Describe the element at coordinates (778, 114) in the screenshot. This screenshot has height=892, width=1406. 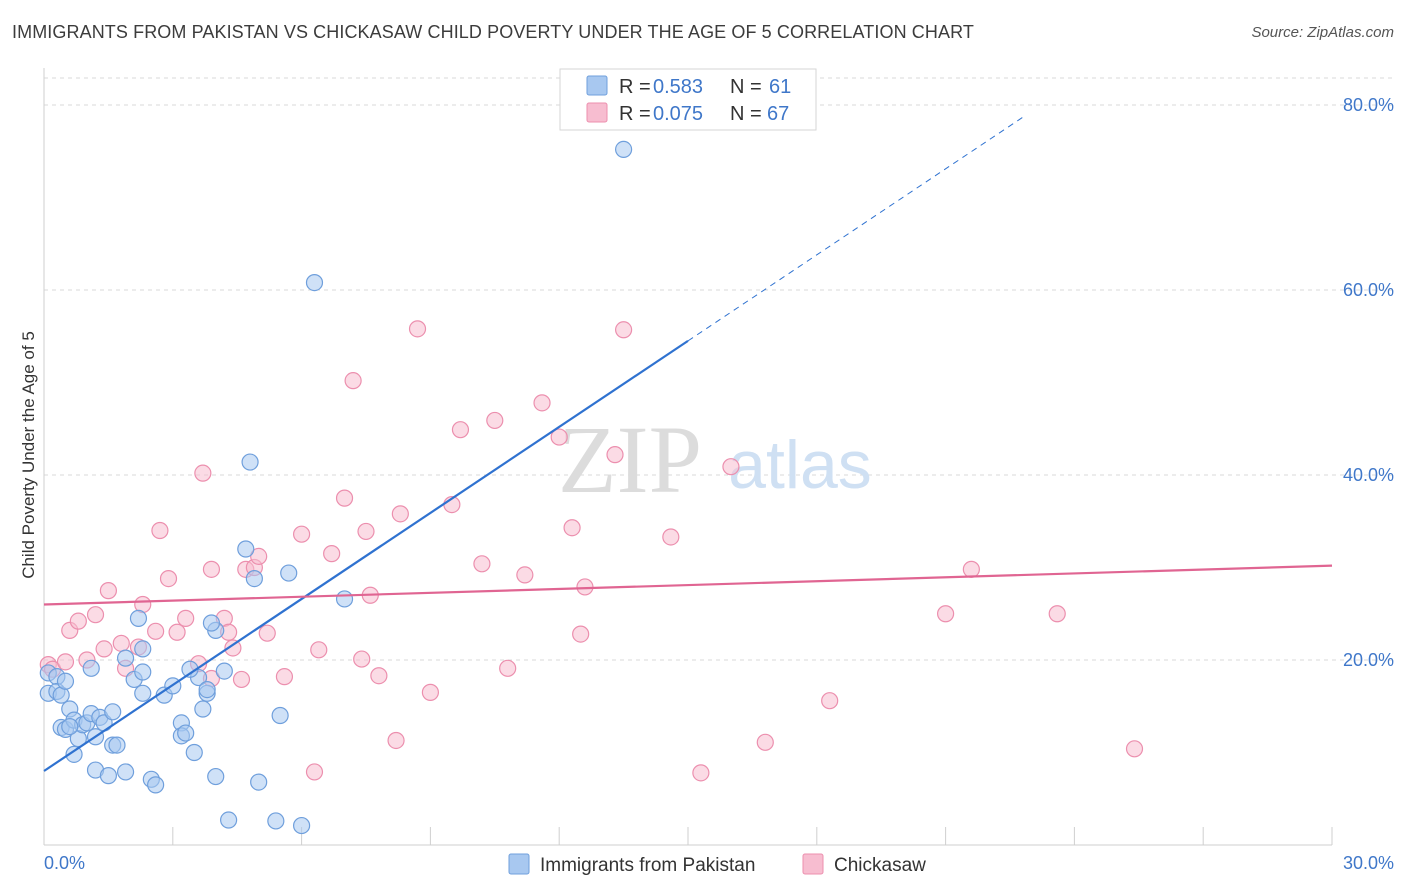
I see `legend-n-value-2: 67` at that location.